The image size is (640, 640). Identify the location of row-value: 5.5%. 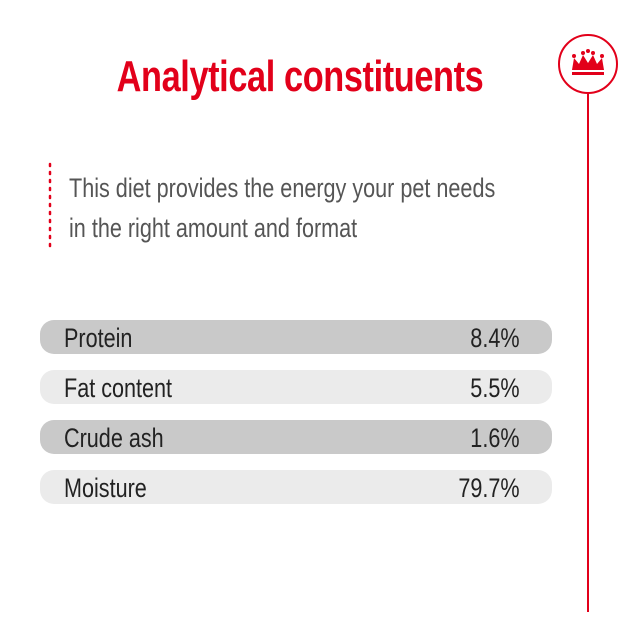
(495, 388).